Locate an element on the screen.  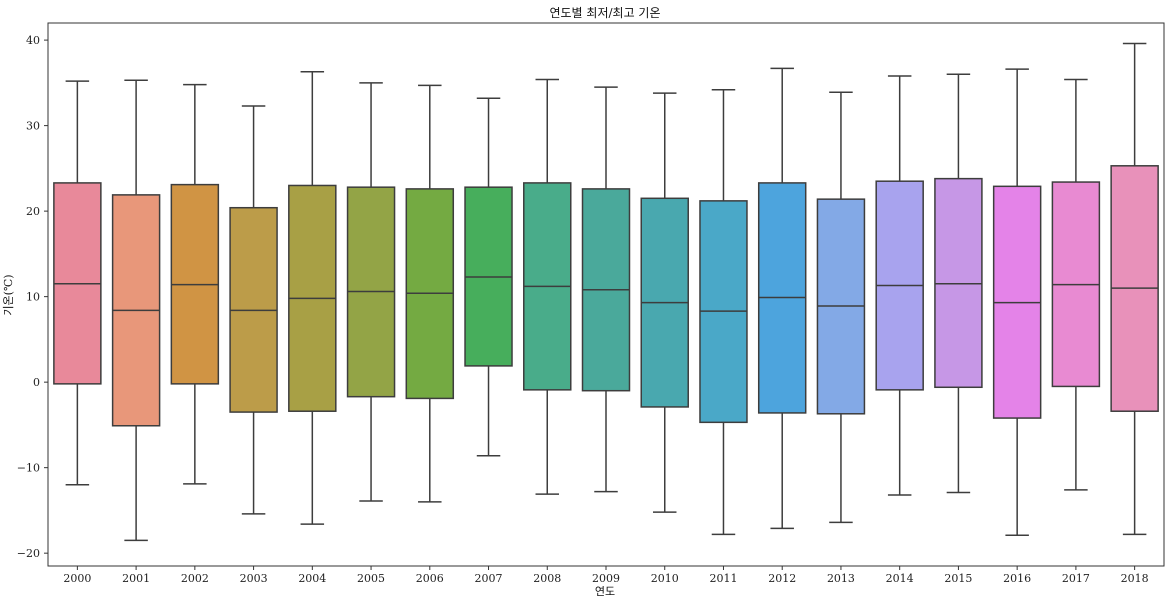
box-group-2016 is located at coordinates (1017, 302).